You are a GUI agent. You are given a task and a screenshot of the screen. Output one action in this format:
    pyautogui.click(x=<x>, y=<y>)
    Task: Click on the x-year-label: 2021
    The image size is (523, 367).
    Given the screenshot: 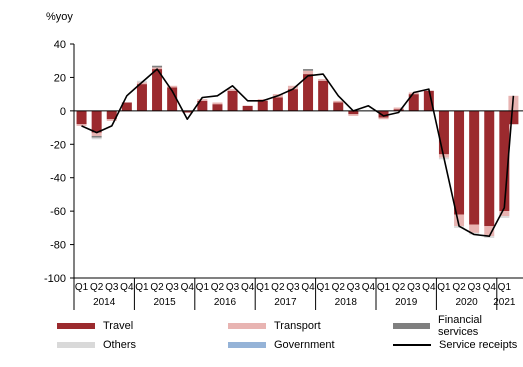 What is the action you would take?
    pyautogui.click(x=504, y=302)
    